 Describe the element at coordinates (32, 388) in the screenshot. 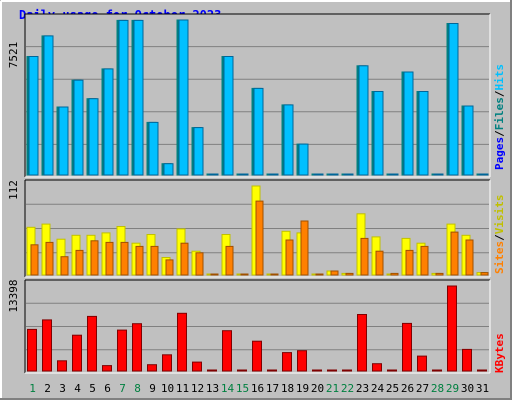

I see `day-label: 1` at that location.